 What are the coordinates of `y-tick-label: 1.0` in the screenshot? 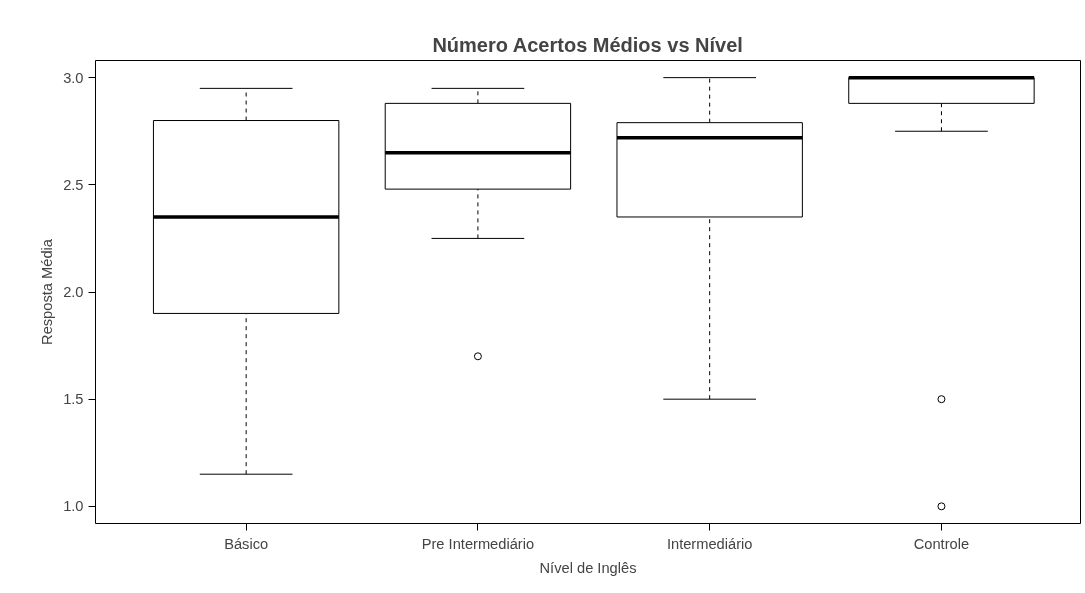 It's located at (73, 506).